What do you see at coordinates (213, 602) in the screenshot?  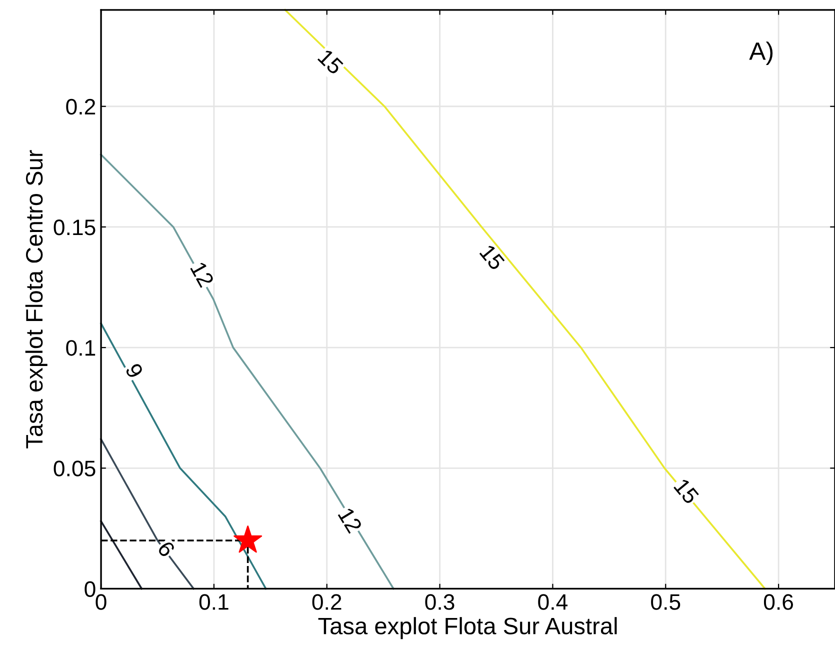 I see `x-tick-label: 0.1` at bounding box center [213, 602].